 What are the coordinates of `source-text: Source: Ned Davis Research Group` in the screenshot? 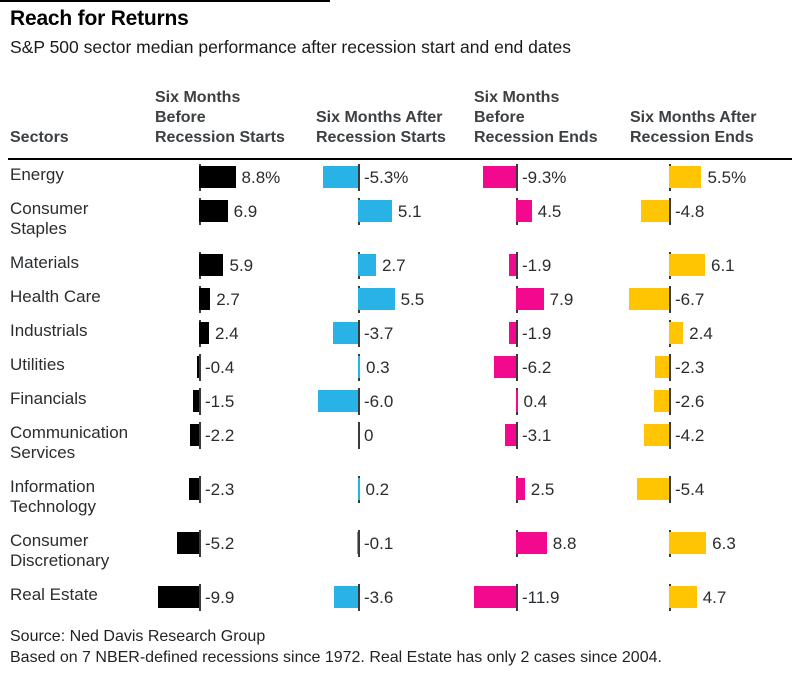 It's located at (138, 636).